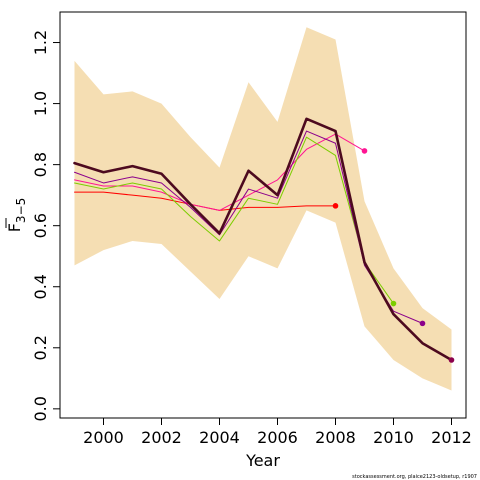  I want to click on x-tick-label-2002: 2002, so click(161, 437).